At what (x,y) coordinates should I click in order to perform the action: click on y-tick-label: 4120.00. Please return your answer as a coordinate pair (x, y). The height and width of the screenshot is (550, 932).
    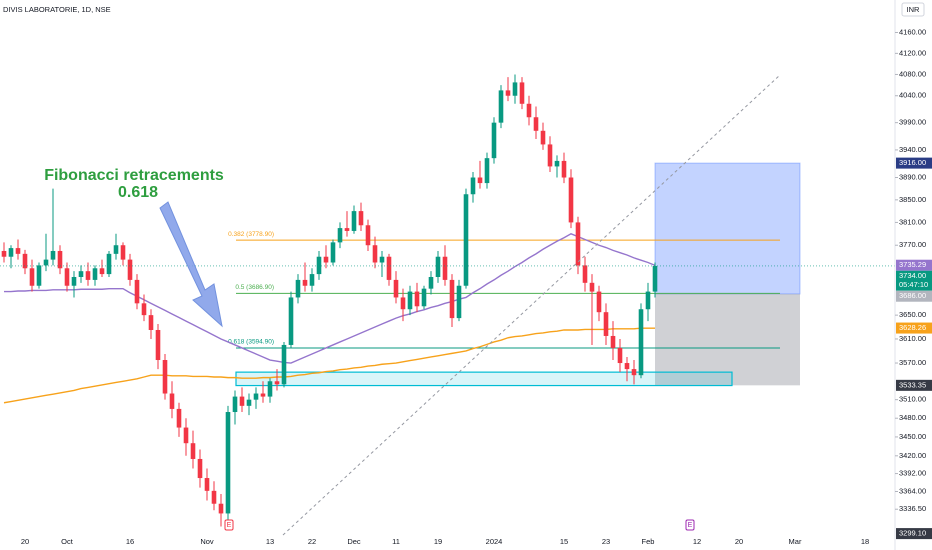
    Looking at the image, I should click on (912, 52).